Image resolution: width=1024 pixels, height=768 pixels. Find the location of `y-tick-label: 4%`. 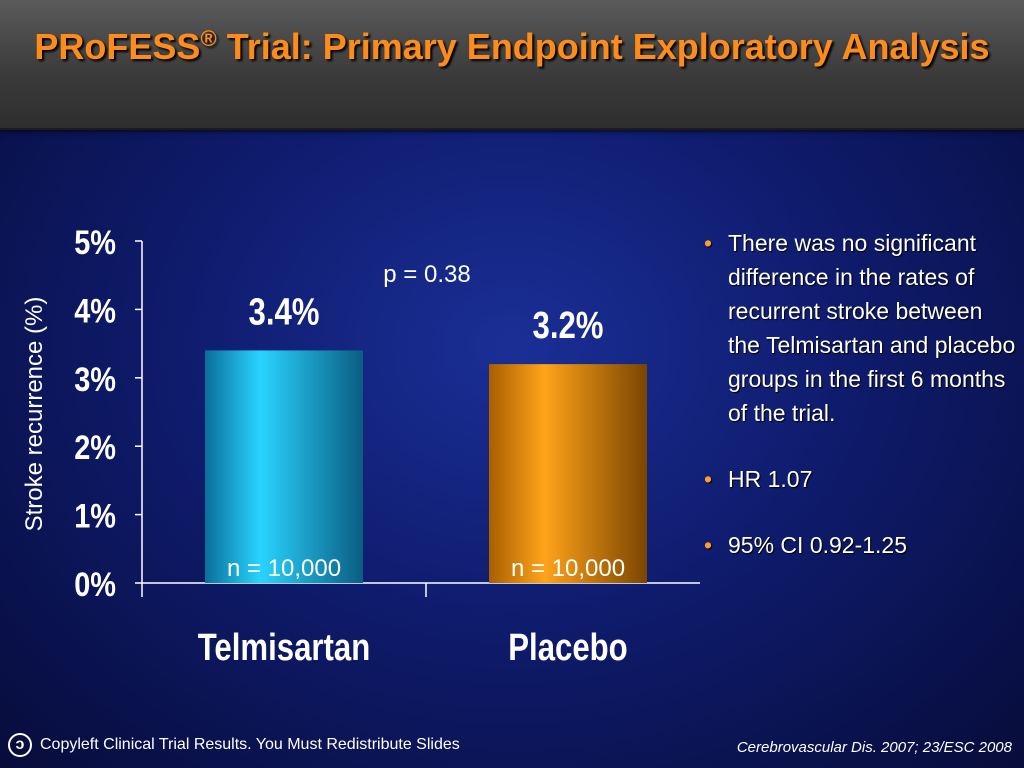

y-tick-label: 4% is located at coordinates (95, 310).